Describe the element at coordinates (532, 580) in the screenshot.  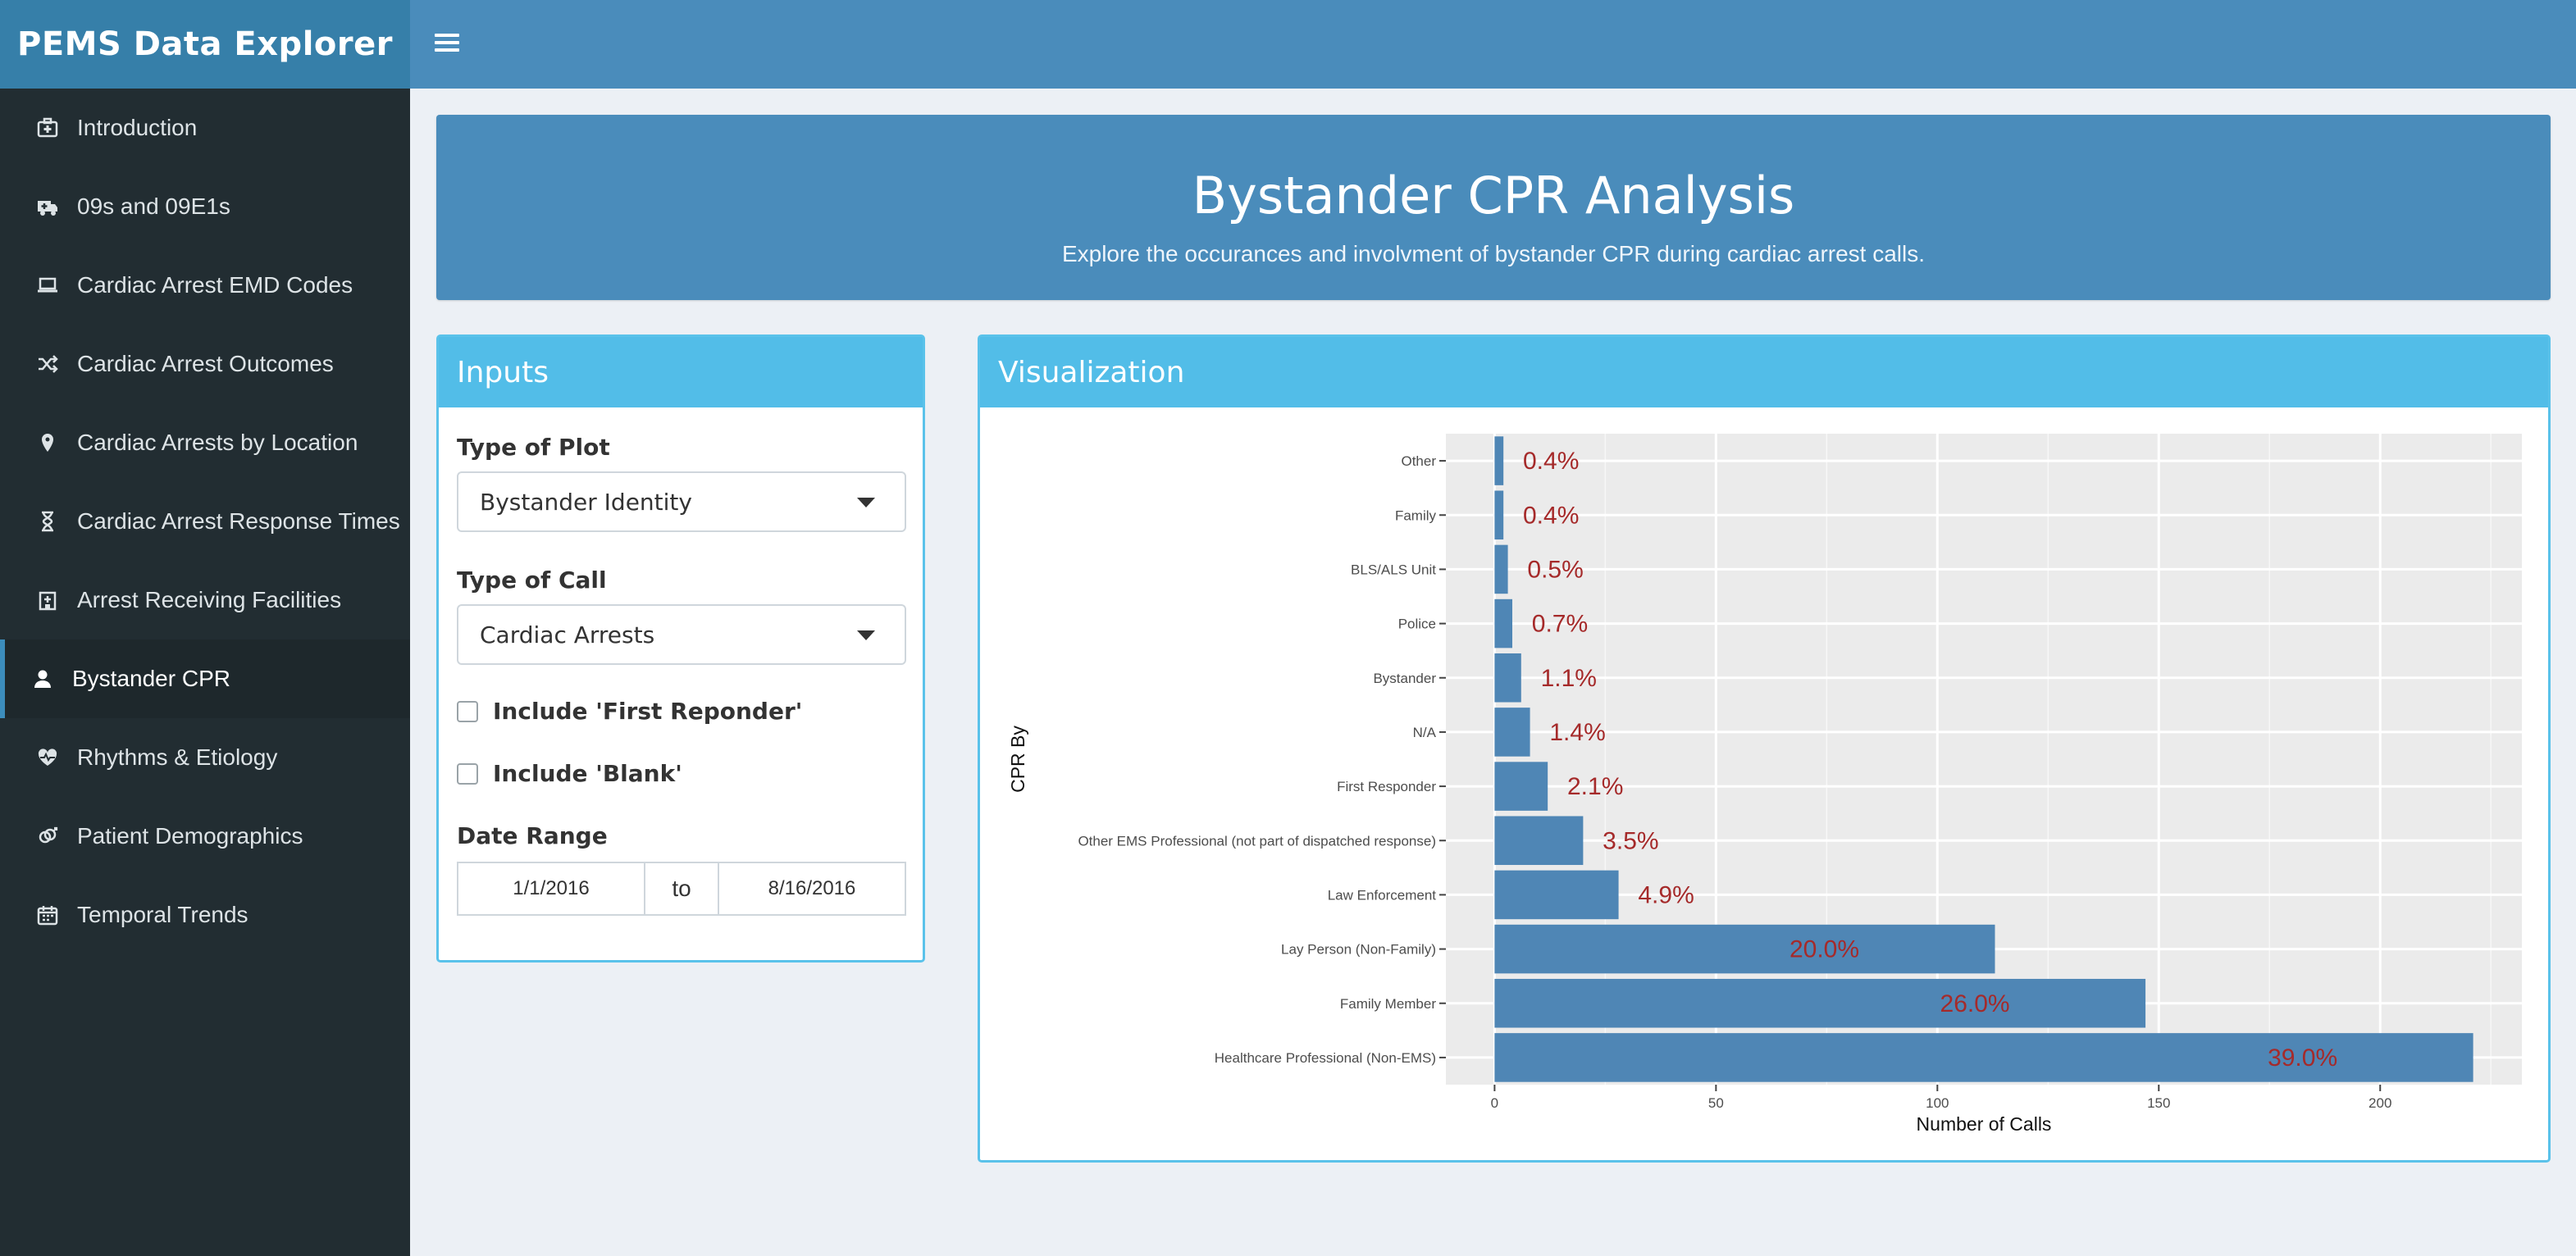
I see `call-type-label: Type of Call` at that location.